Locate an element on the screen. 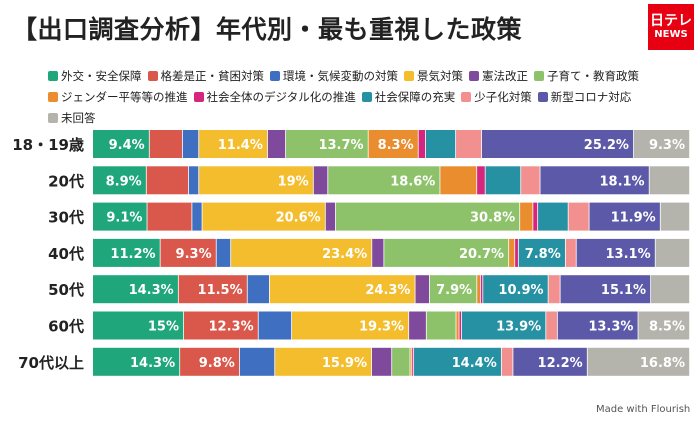 Image resolution: width=700 pixels, height=424 pixels. data-label: 9.4% is located at coordinates (127, 145).